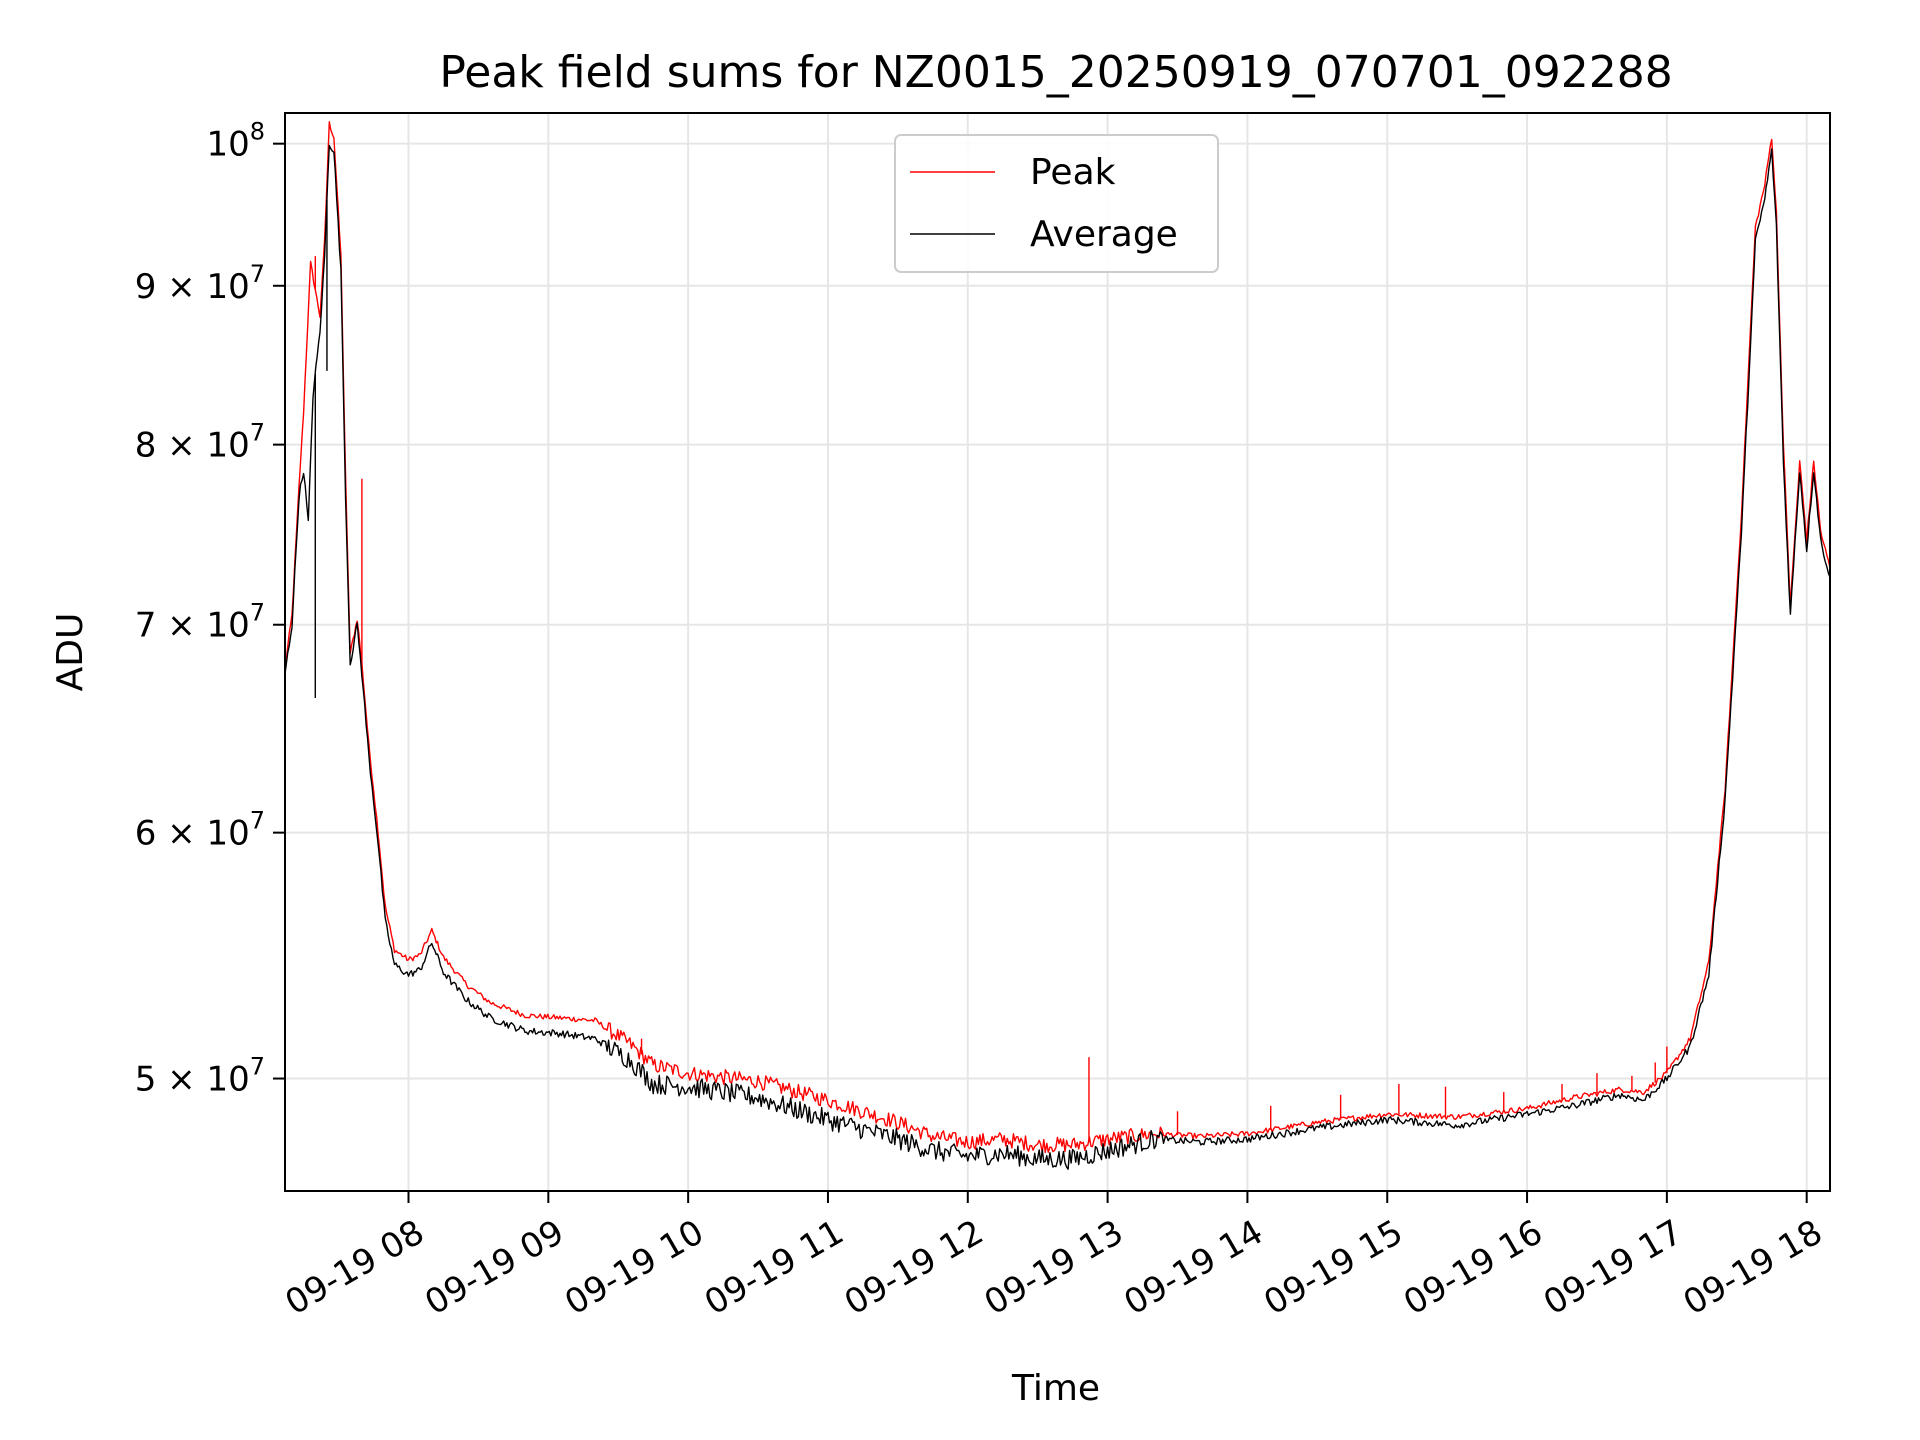  I want to click on y-tick-label: 108, so click(235, 141).